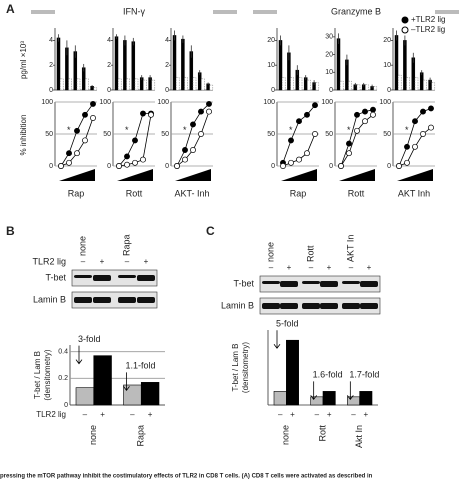  Describe the element at coordinates (193, 135) in the screenshot. I see `series-line` at that location.